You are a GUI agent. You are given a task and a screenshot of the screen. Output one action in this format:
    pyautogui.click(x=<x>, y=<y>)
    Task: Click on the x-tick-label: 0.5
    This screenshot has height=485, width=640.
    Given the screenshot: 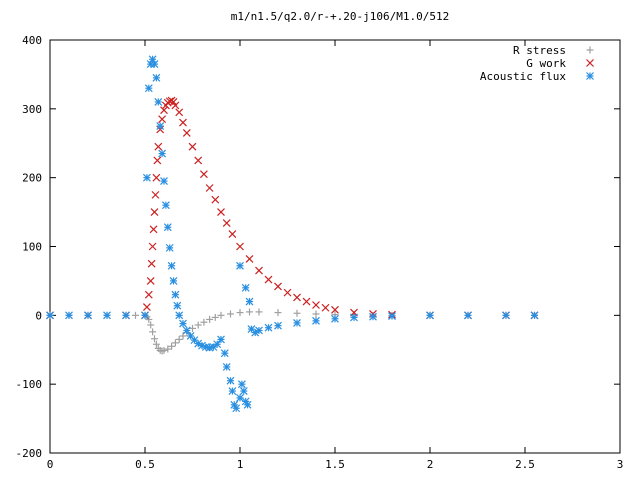 What is the action you would take?
    pyautogui.click(x=145, y=464)
    